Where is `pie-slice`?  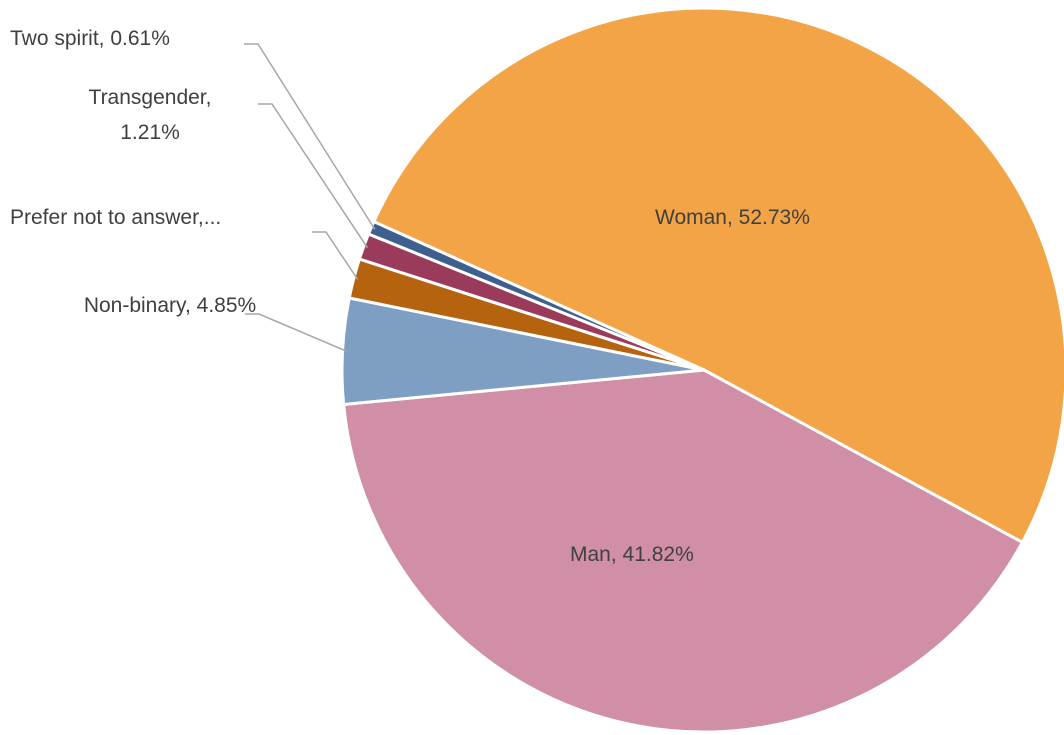 pie-slice is located at coordinates (535, 295).